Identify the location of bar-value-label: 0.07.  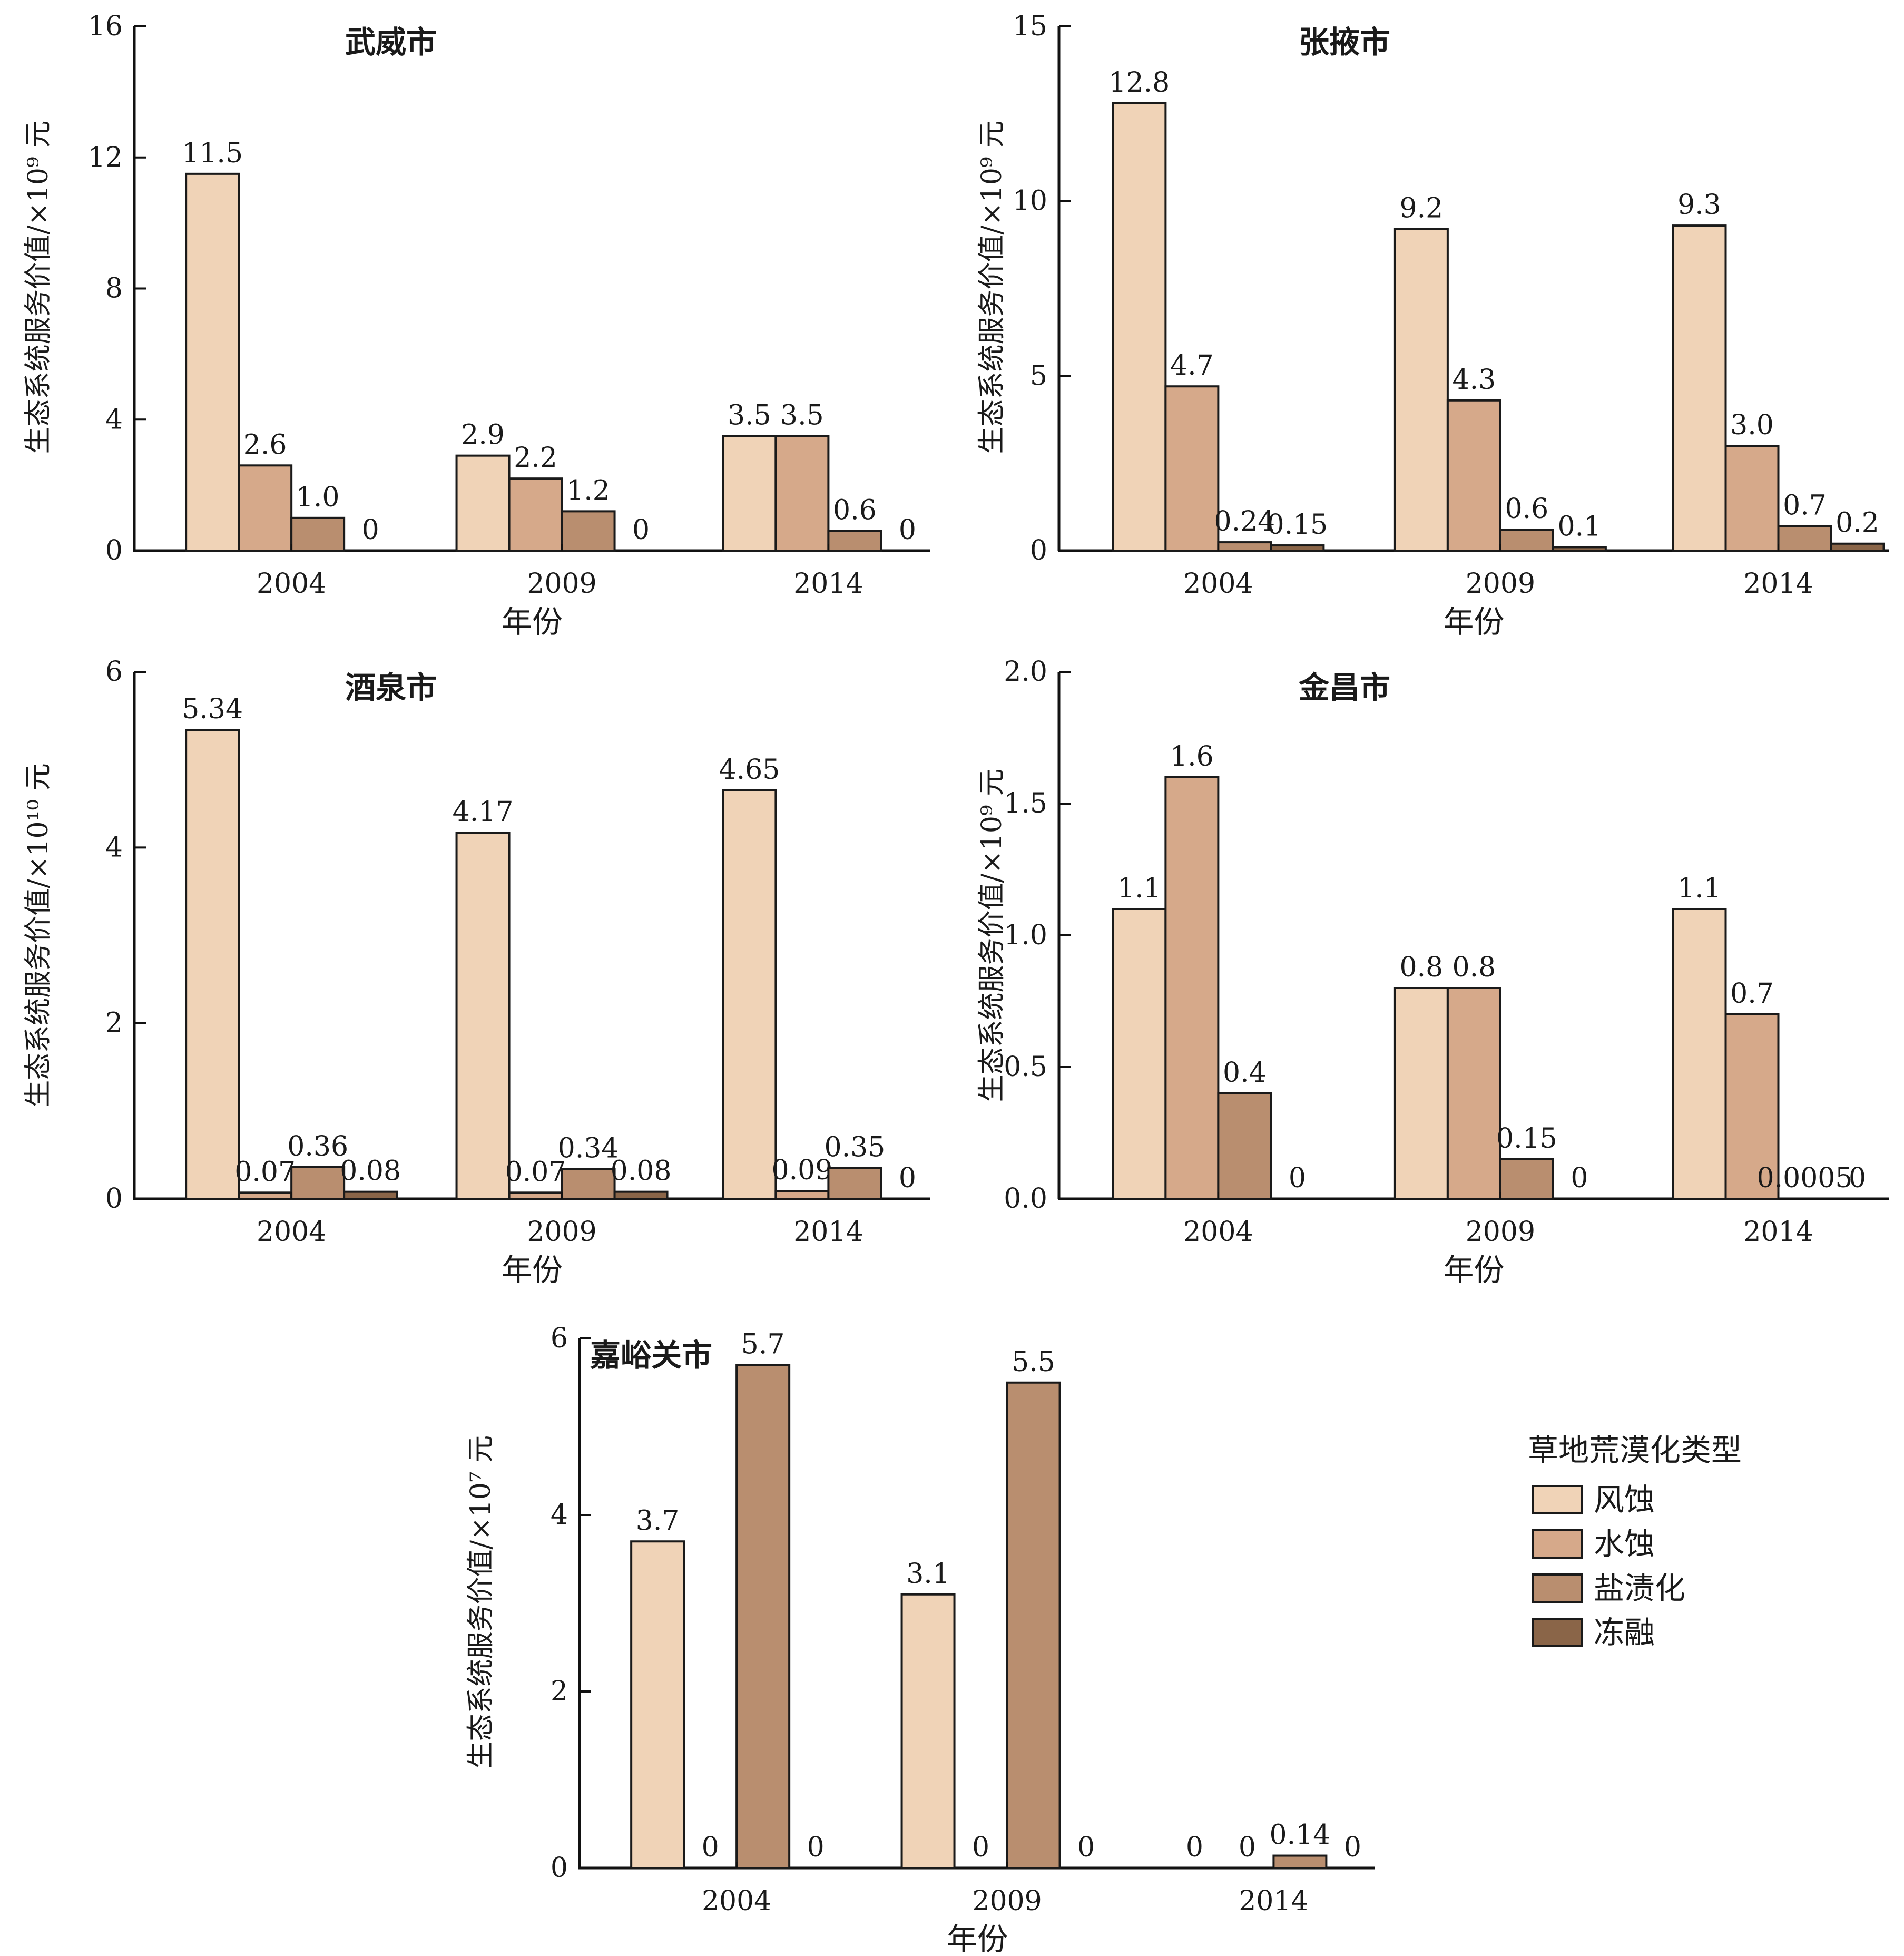
(265, 1172).